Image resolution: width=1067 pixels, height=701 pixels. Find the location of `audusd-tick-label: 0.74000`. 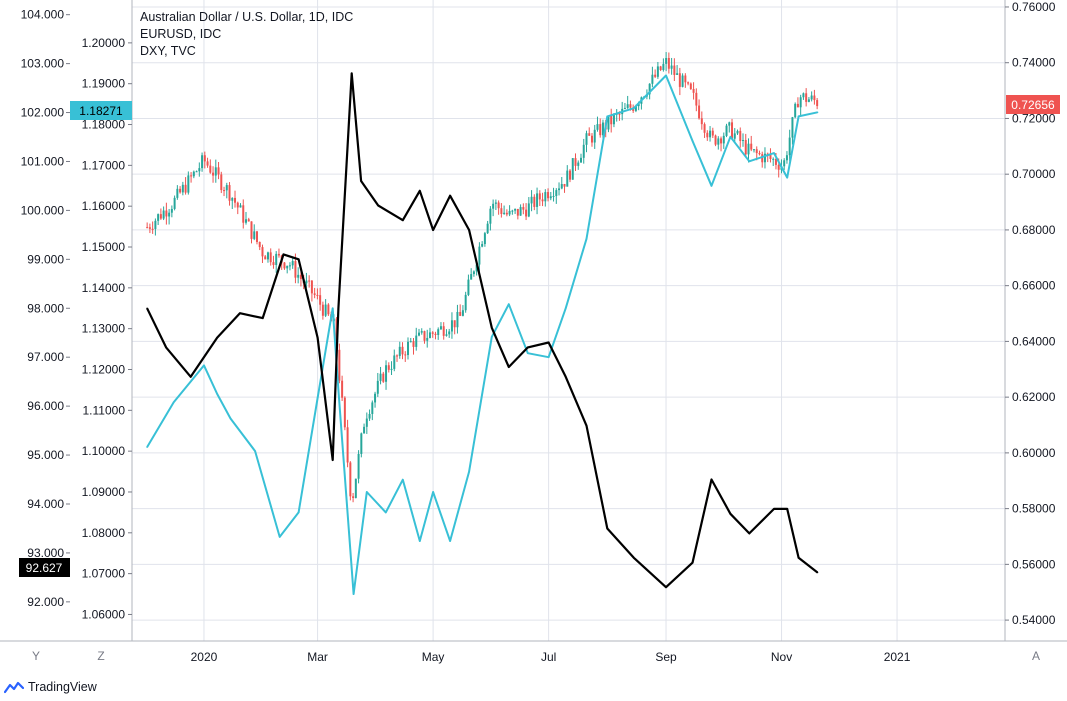

audusd-tick-label: 0.74000 is located at coordinates (1034, 63).